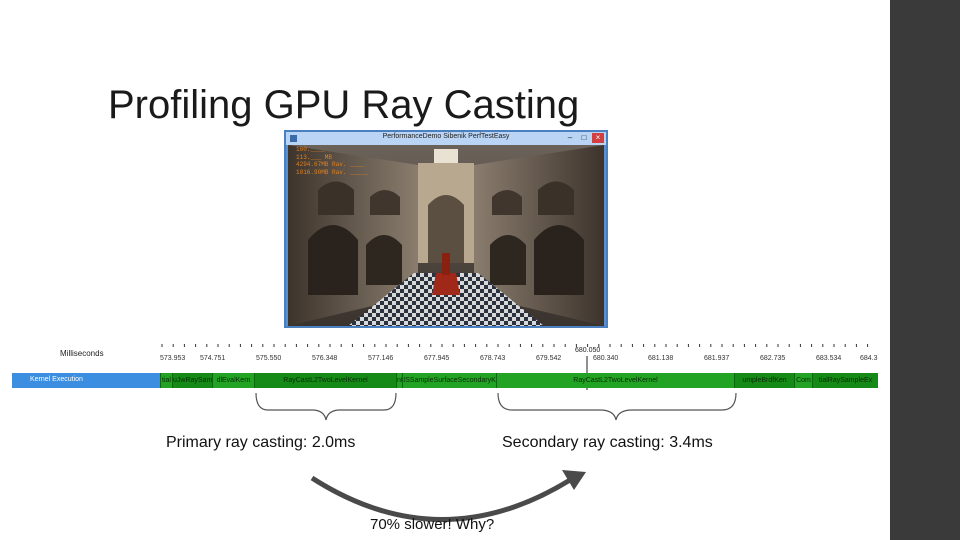  What do you see at coordinates (192, 380) in the screenshot?
I see `kernel-block: uJwRaySampler` at bounding box center [192, 380].